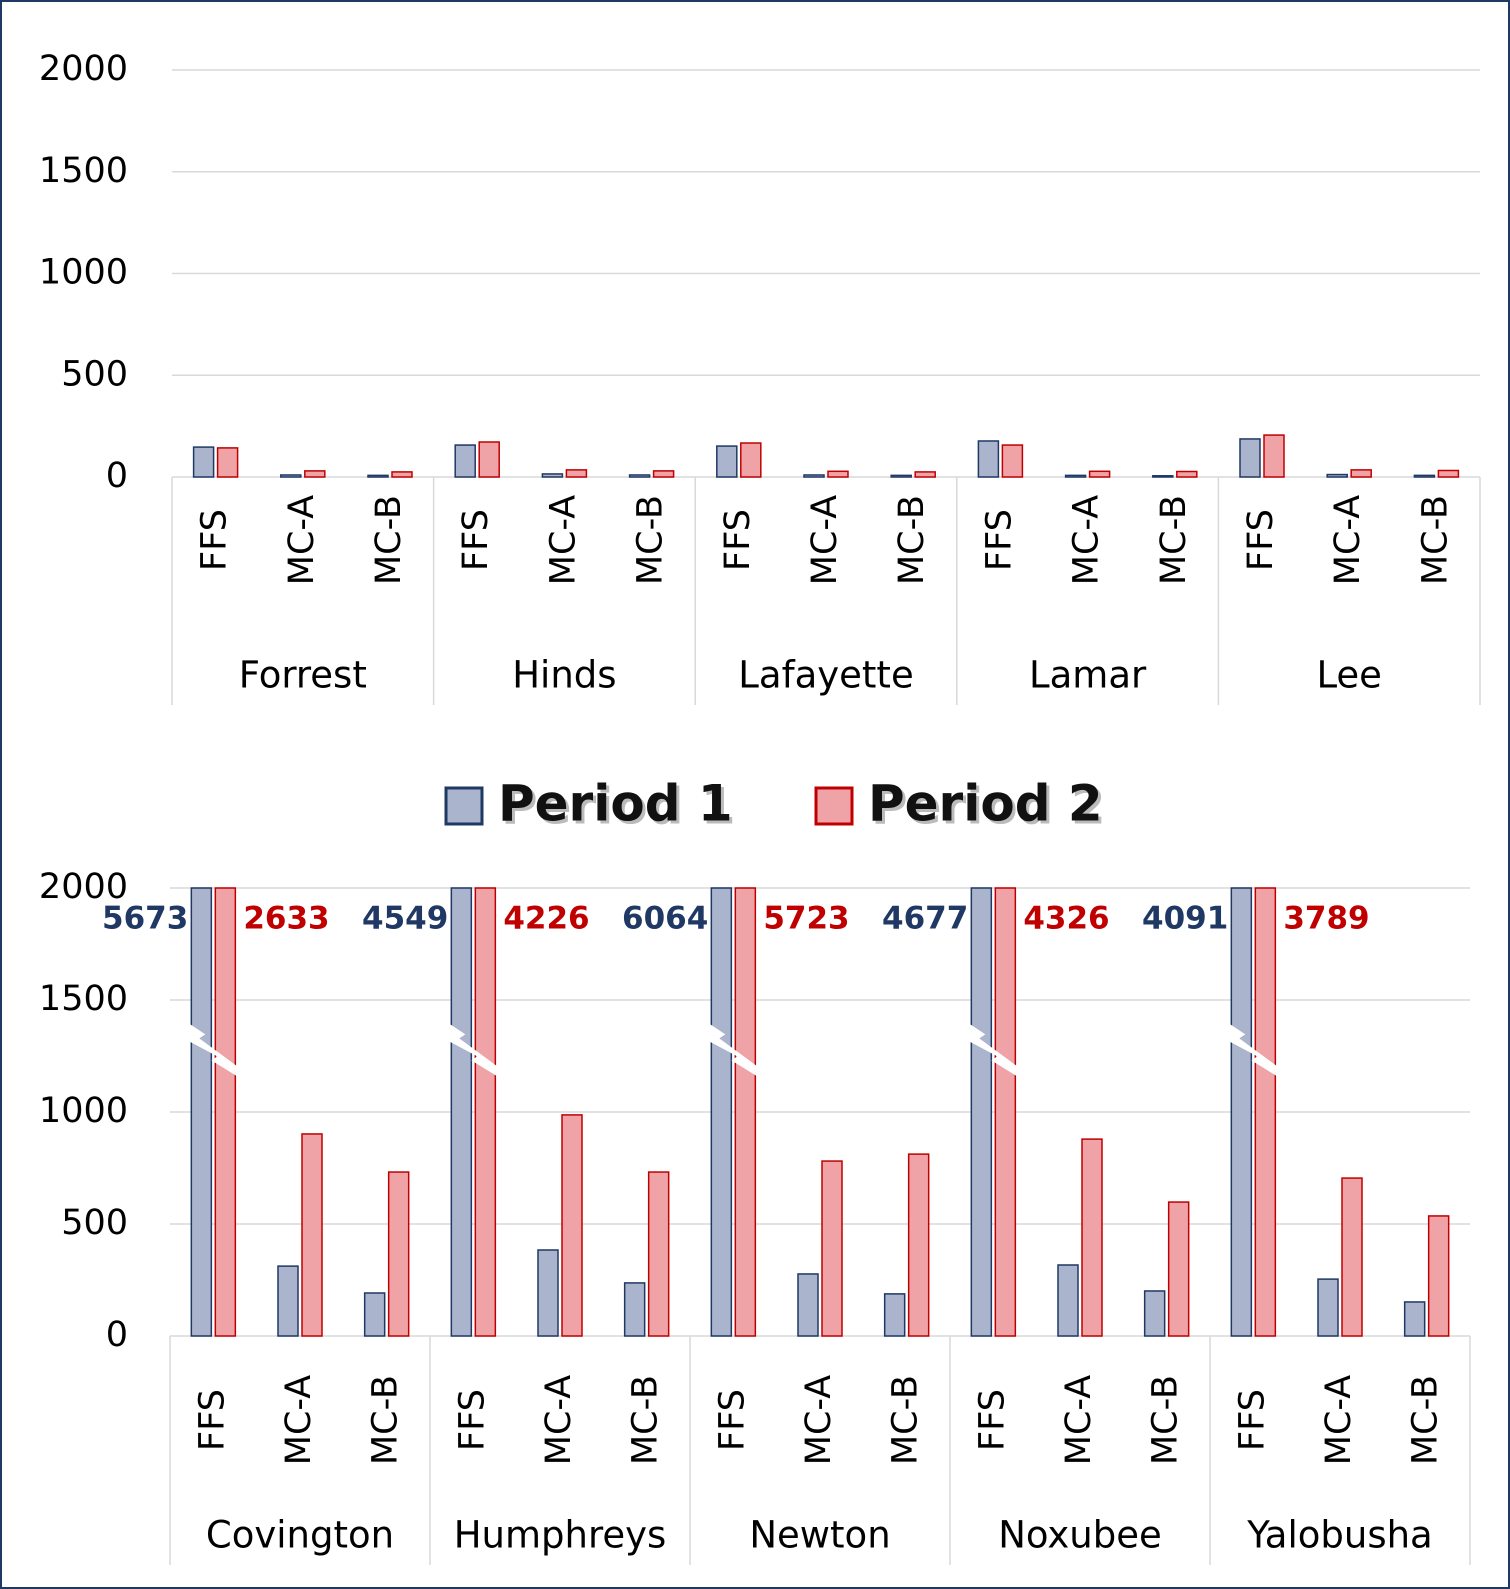  What do you see at coordinates (1339, 1535) in the screenshot?
I see `group-label: Yalobusha` at bounding box center [1339, 1535].